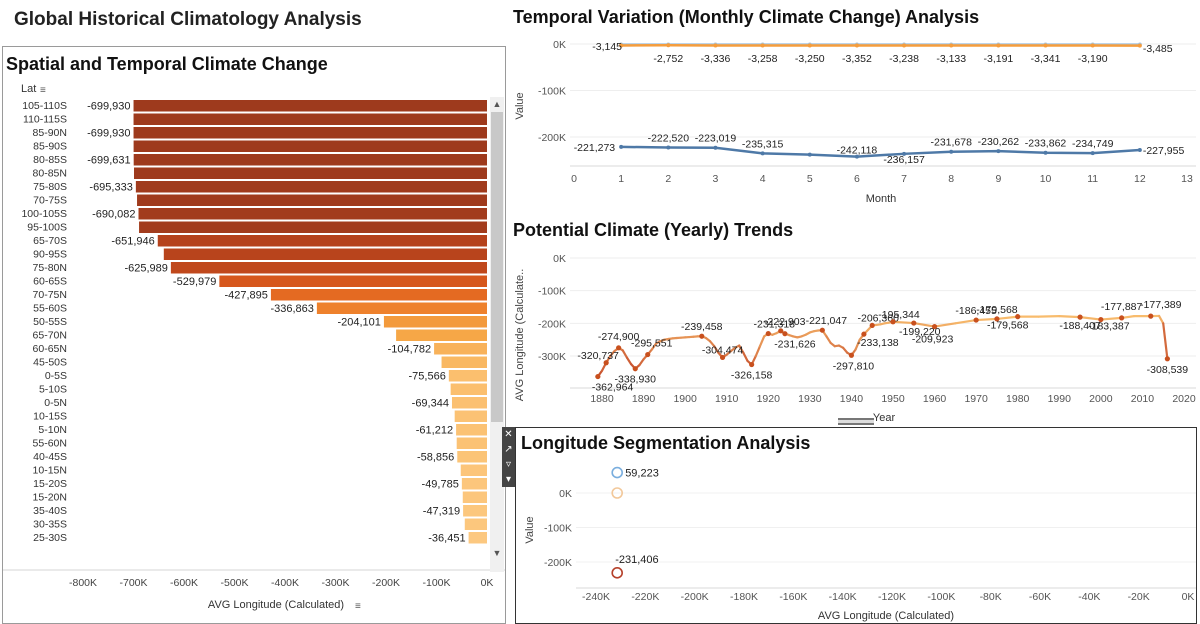  Describe the element at coordinates (276, 605) in the screenshot. I see `x-axis-label: AVG Longitude (Calculated)` at that location.